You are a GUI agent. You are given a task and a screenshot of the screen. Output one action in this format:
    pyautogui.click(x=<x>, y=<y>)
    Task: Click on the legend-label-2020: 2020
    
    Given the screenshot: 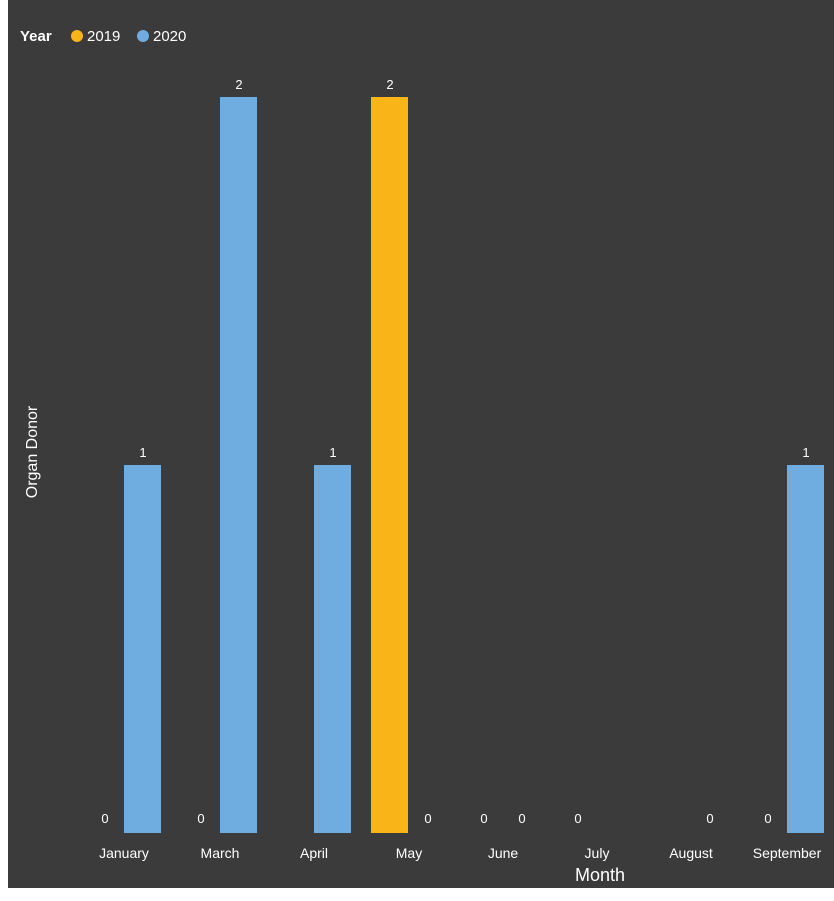 What is the action you would take?
    pyautogui.click(x=169, y=36)
    